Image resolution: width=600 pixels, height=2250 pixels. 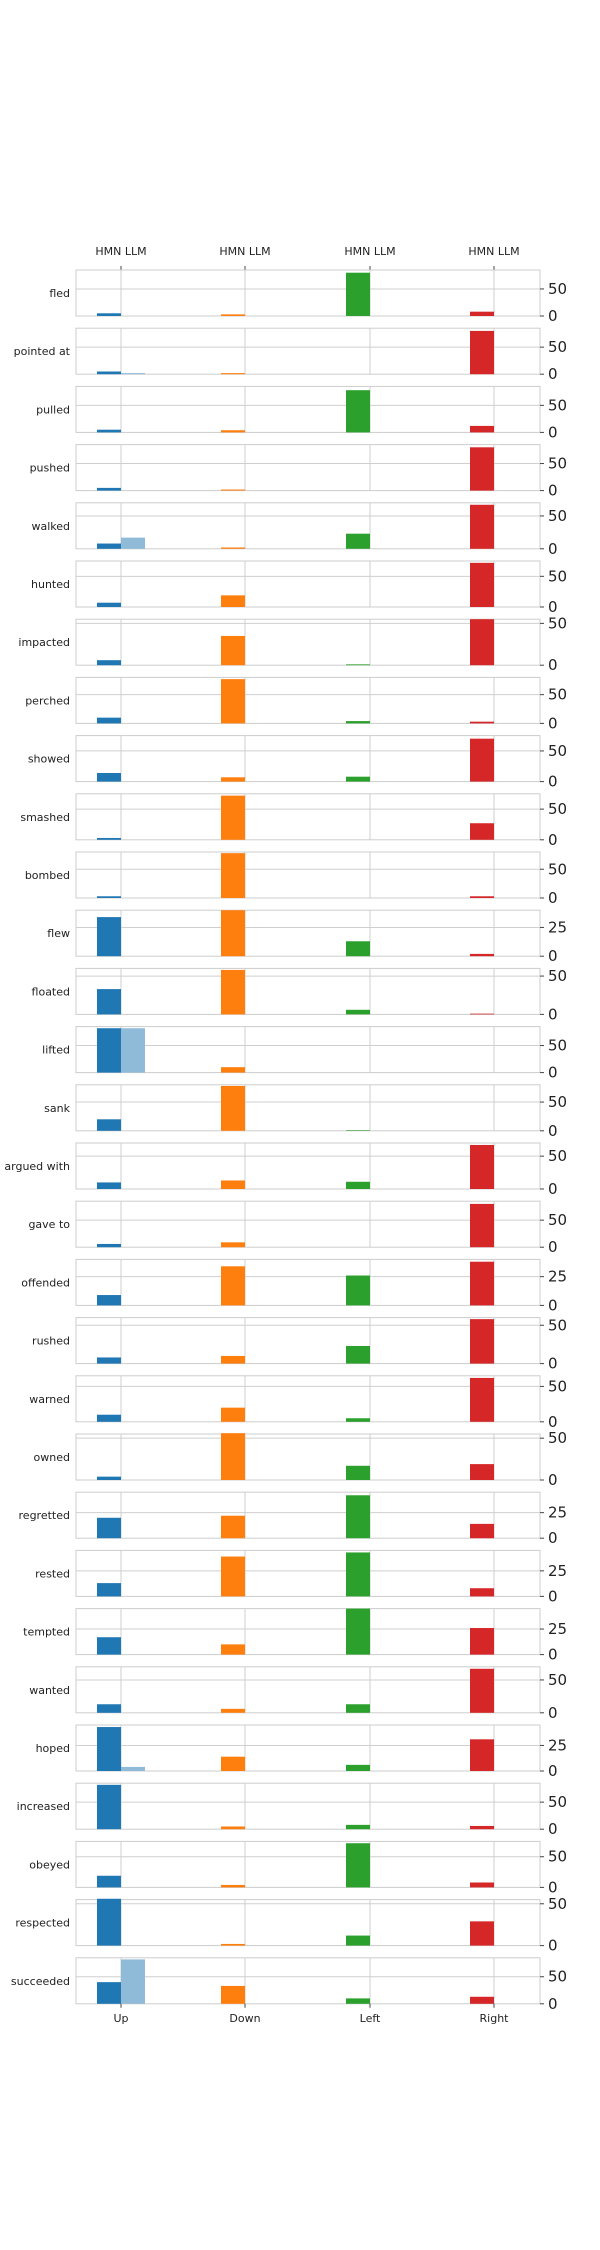 What do you see at coordinates (46, 1632) in the screenshot?
I see `row-label-tempted: tempted` at bounding box center [46, 1632].